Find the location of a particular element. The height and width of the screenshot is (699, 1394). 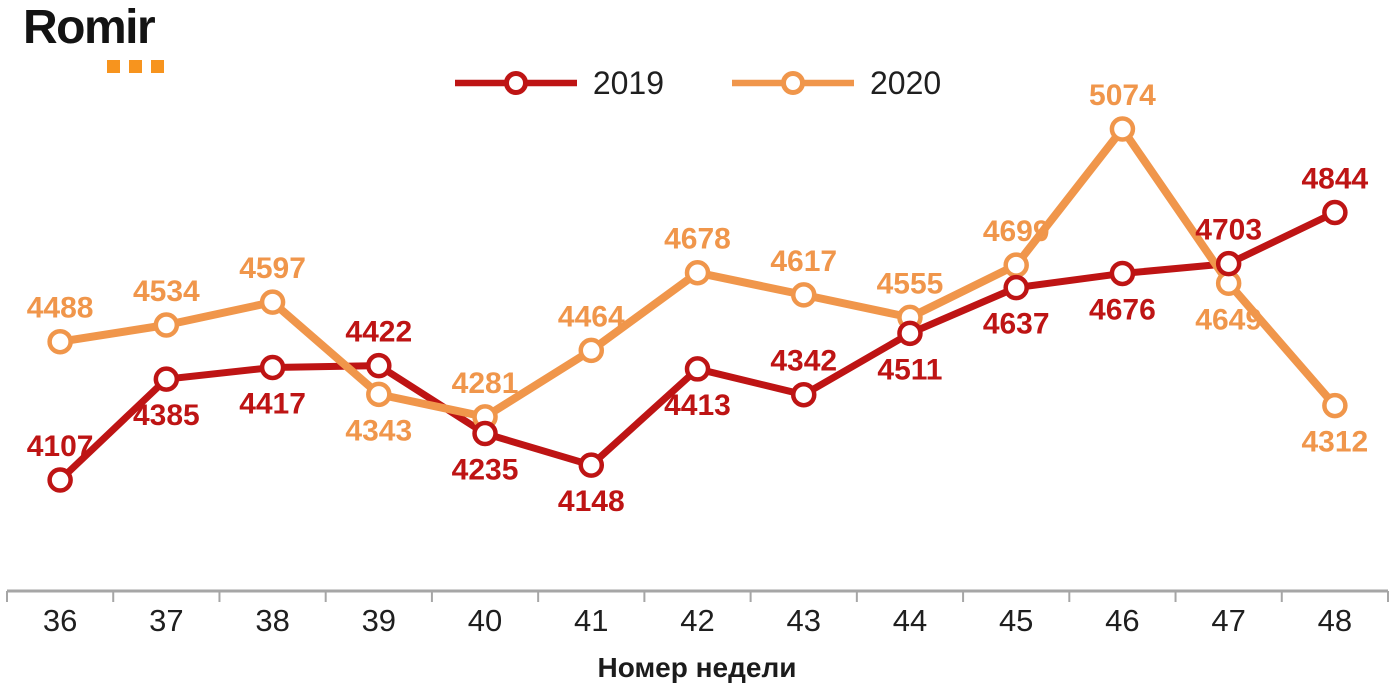

data-label-2019: 4417 is located at coordinates (272, 403).